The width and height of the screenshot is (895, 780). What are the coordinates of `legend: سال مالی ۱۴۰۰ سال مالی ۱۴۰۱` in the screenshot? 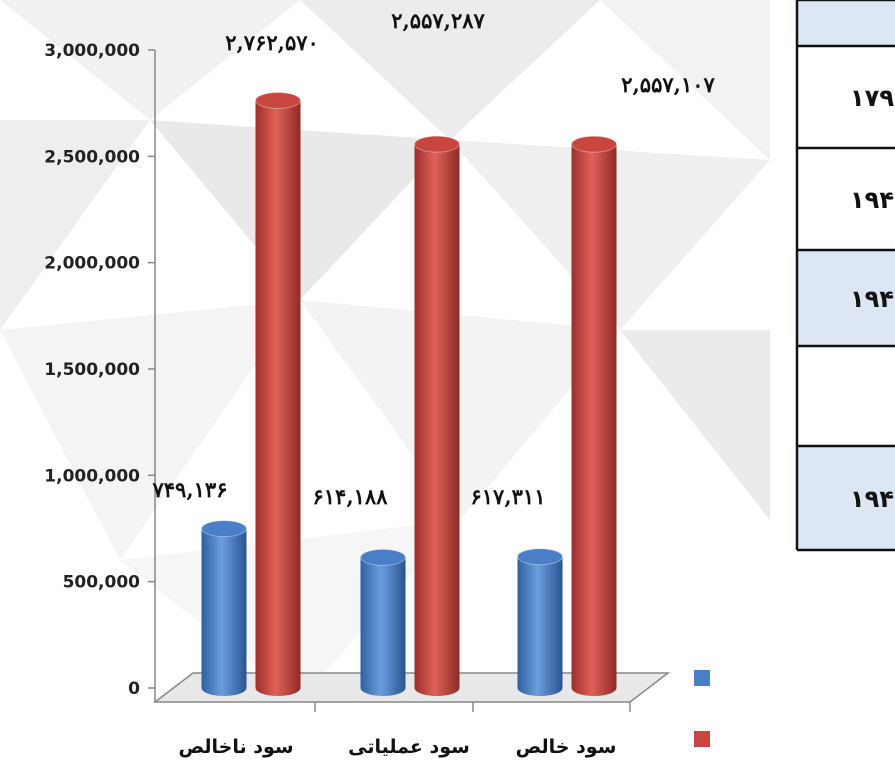 It's located at (794, 707).